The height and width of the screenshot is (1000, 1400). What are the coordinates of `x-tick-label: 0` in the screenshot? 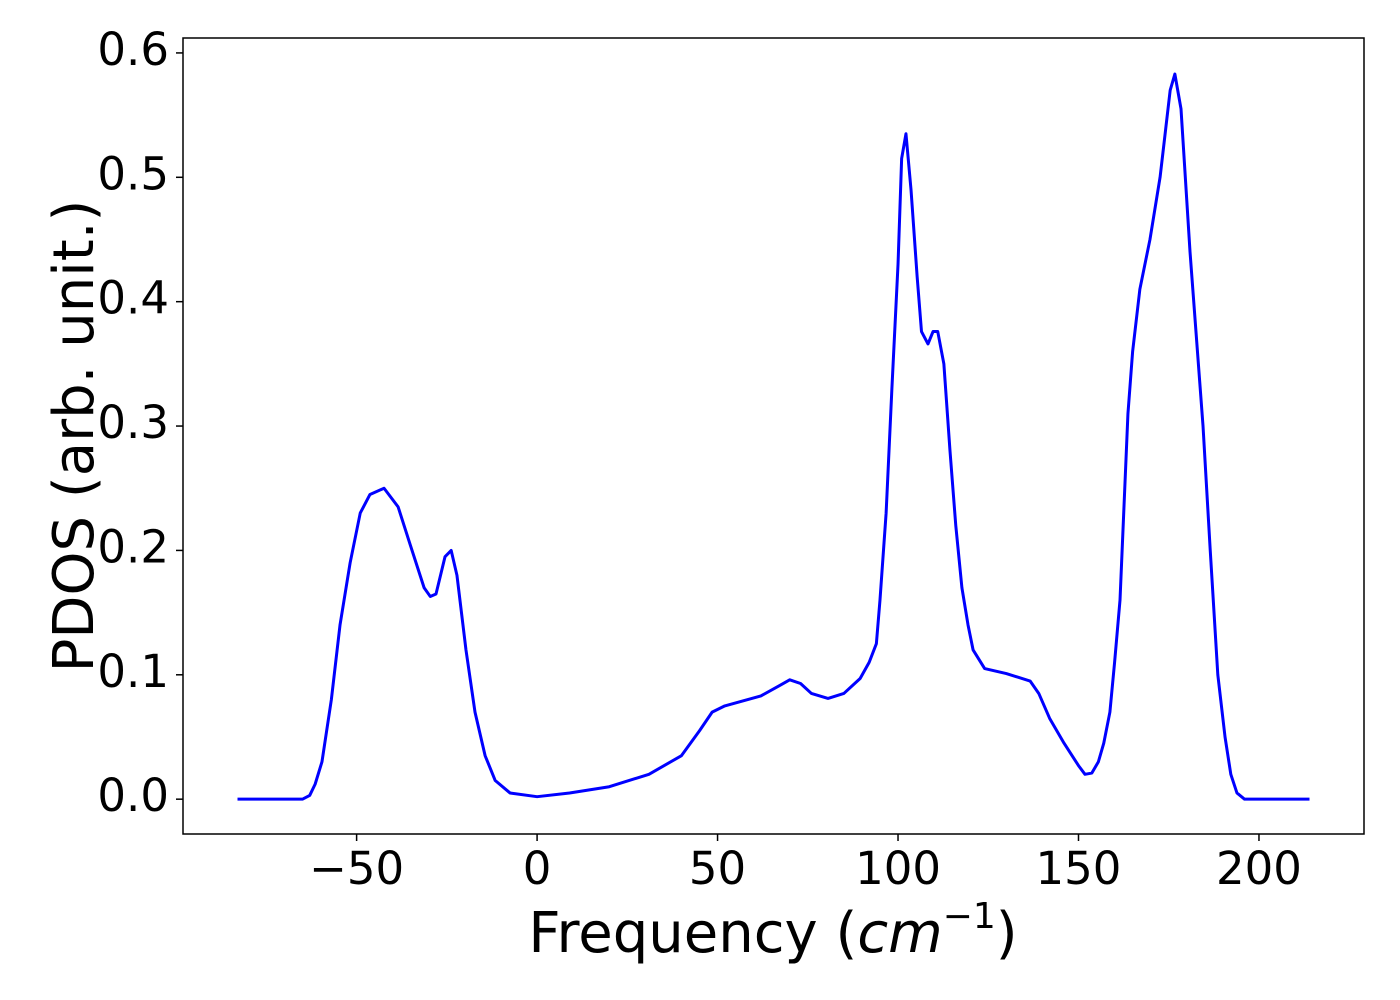 It's located at (537, 868).